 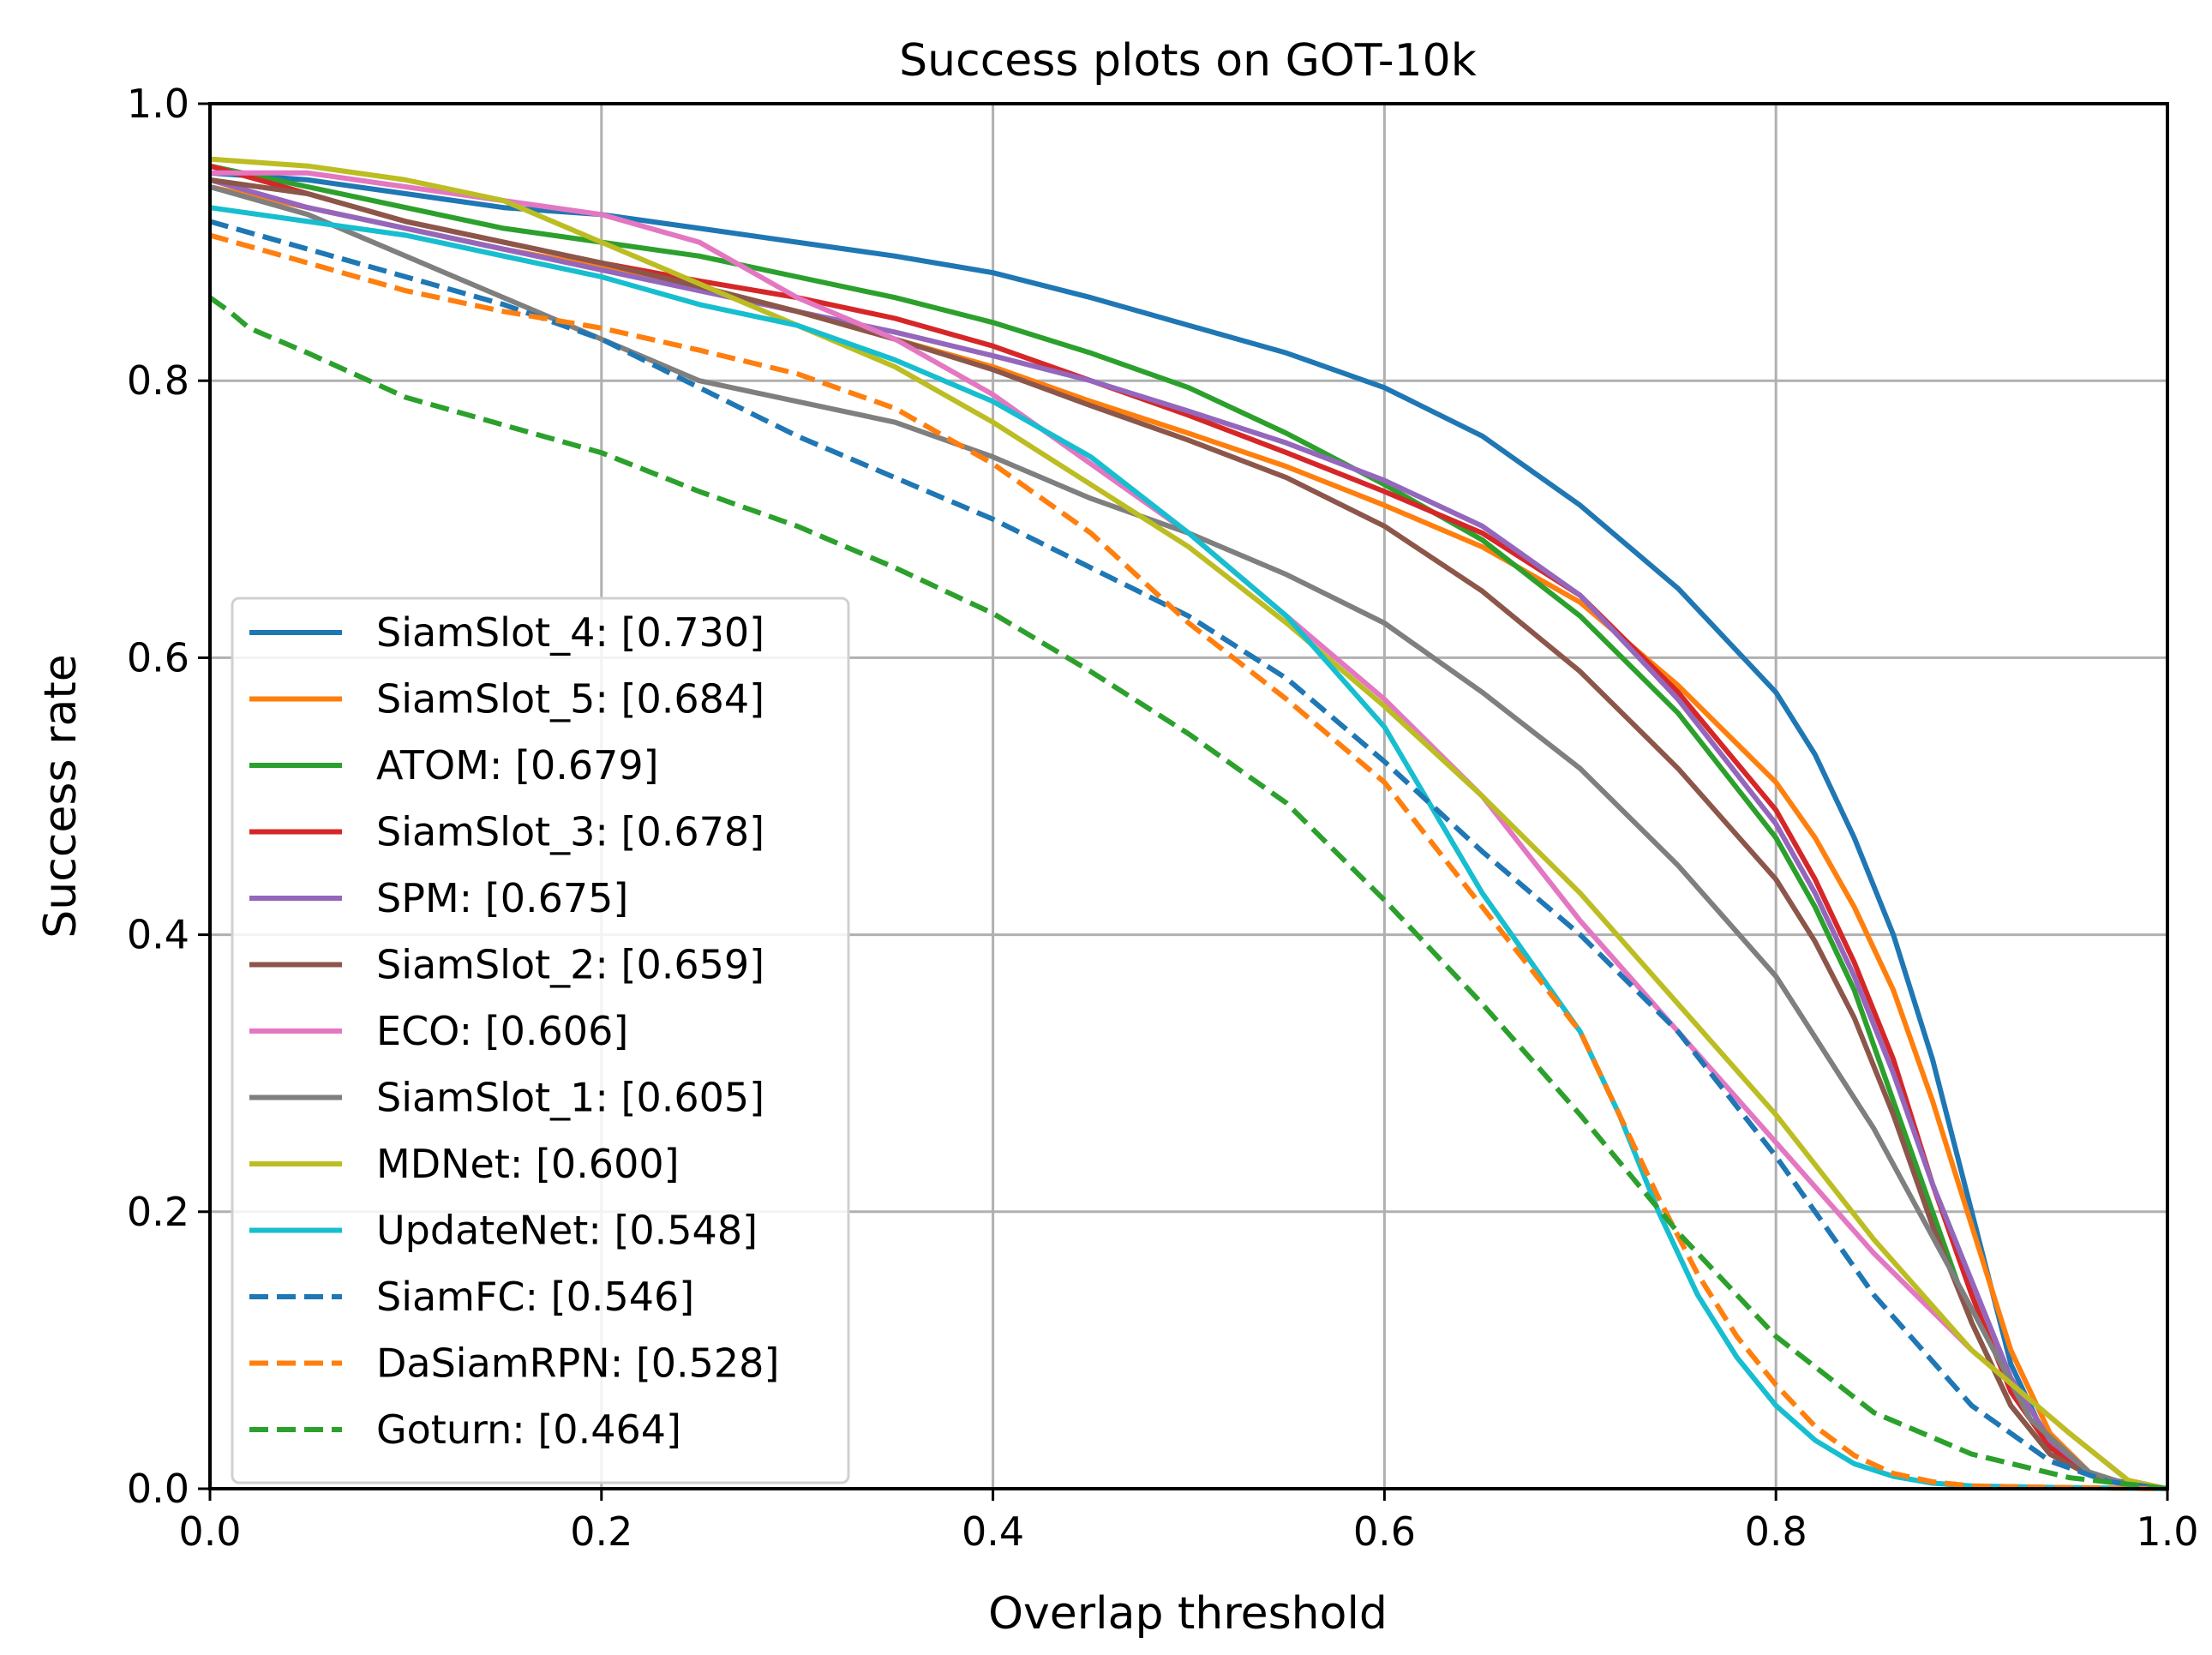 What do you see at coordinates (578, 1363) in the screenshot?
I see `legend-entry-label: DaSiamRPN: [0.528]` at bounding box center [578, 1363].